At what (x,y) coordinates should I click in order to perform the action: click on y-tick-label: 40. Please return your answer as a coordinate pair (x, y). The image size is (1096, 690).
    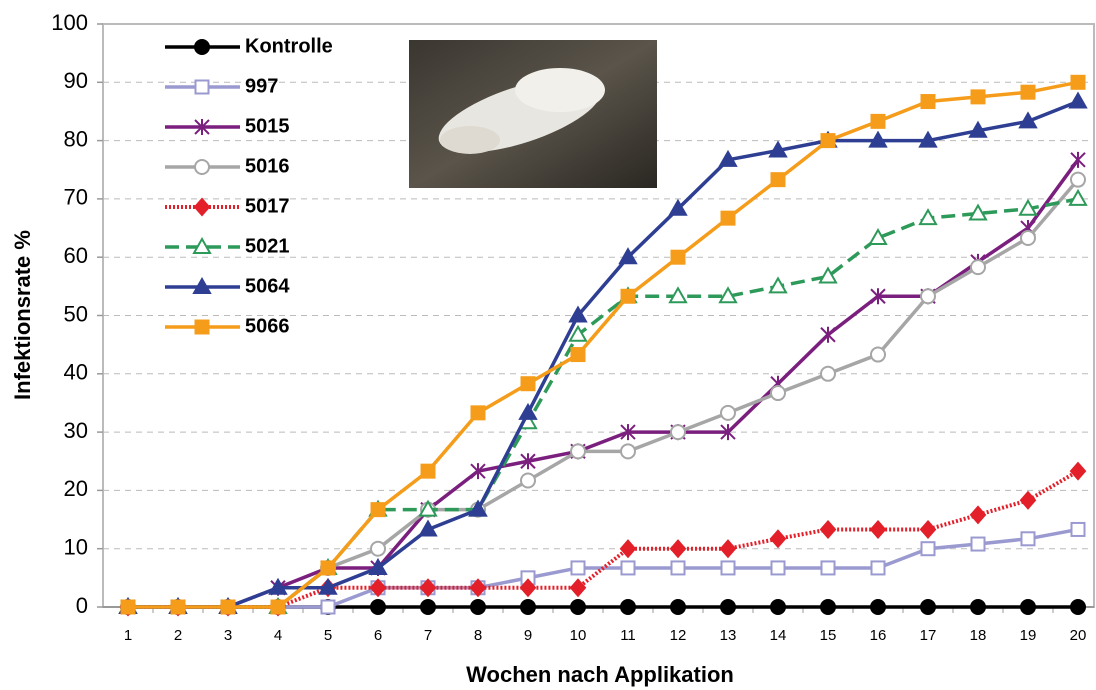
    Looking at the image, I should click on (76, 372).